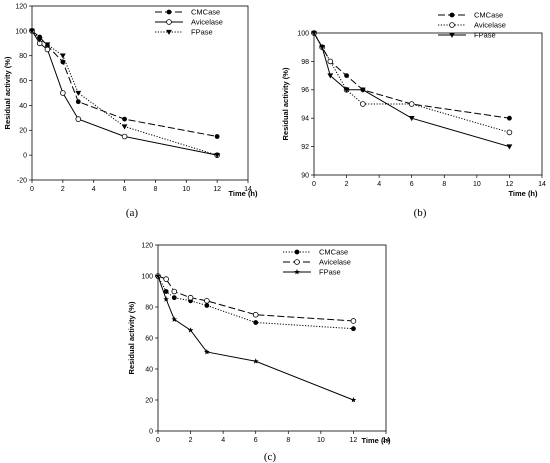 The height and width of the screenshot is (463, 550). Describe the element at coordinates (303, 33) in the screenshot. I see `chart-b-y-tick-label: 100` at that location.